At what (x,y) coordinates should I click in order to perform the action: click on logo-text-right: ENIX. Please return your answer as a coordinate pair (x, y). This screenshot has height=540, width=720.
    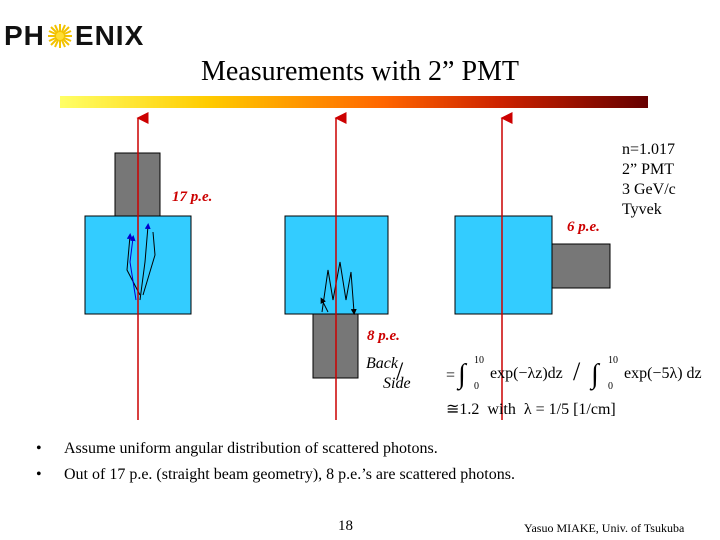
    Looking at the image, I should click on (109, 35).